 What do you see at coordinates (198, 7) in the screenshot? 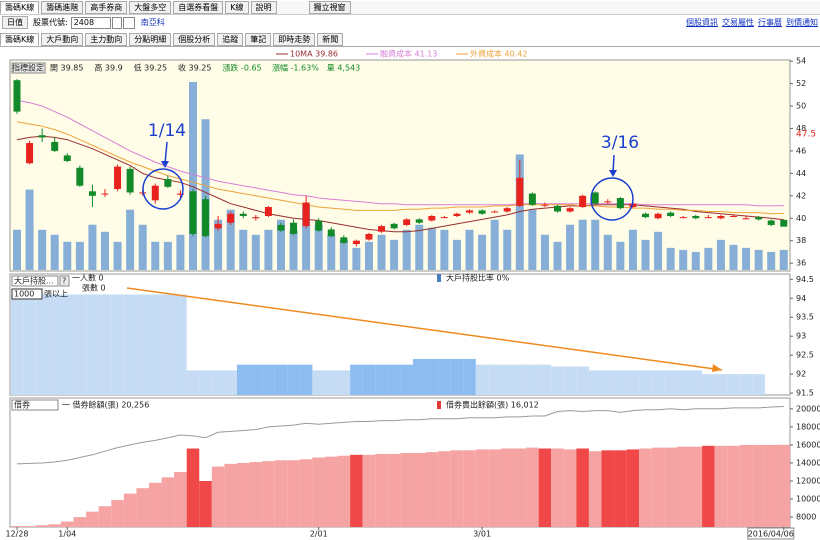
I see `top-tab: 自選券看盤` at bounding box center [198, 7].